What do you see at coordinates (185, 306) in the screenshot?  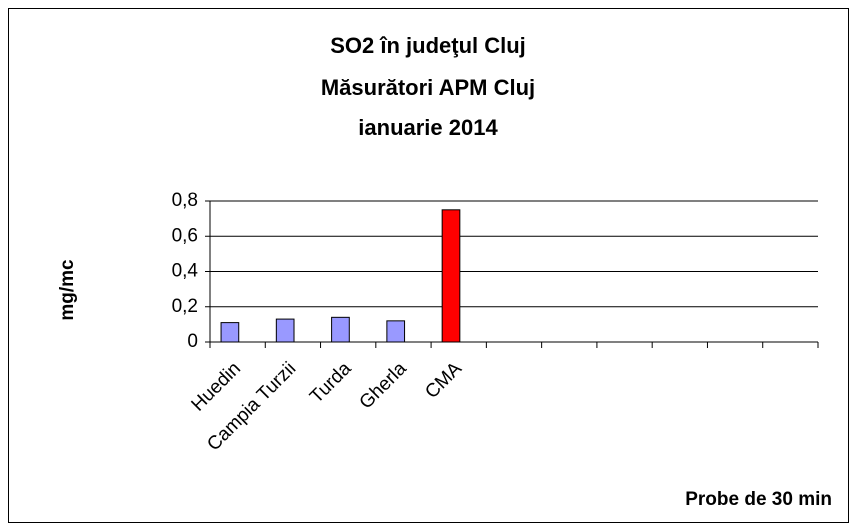 I see `y-tick-label: 0,2` at bounding box center [185, 306].